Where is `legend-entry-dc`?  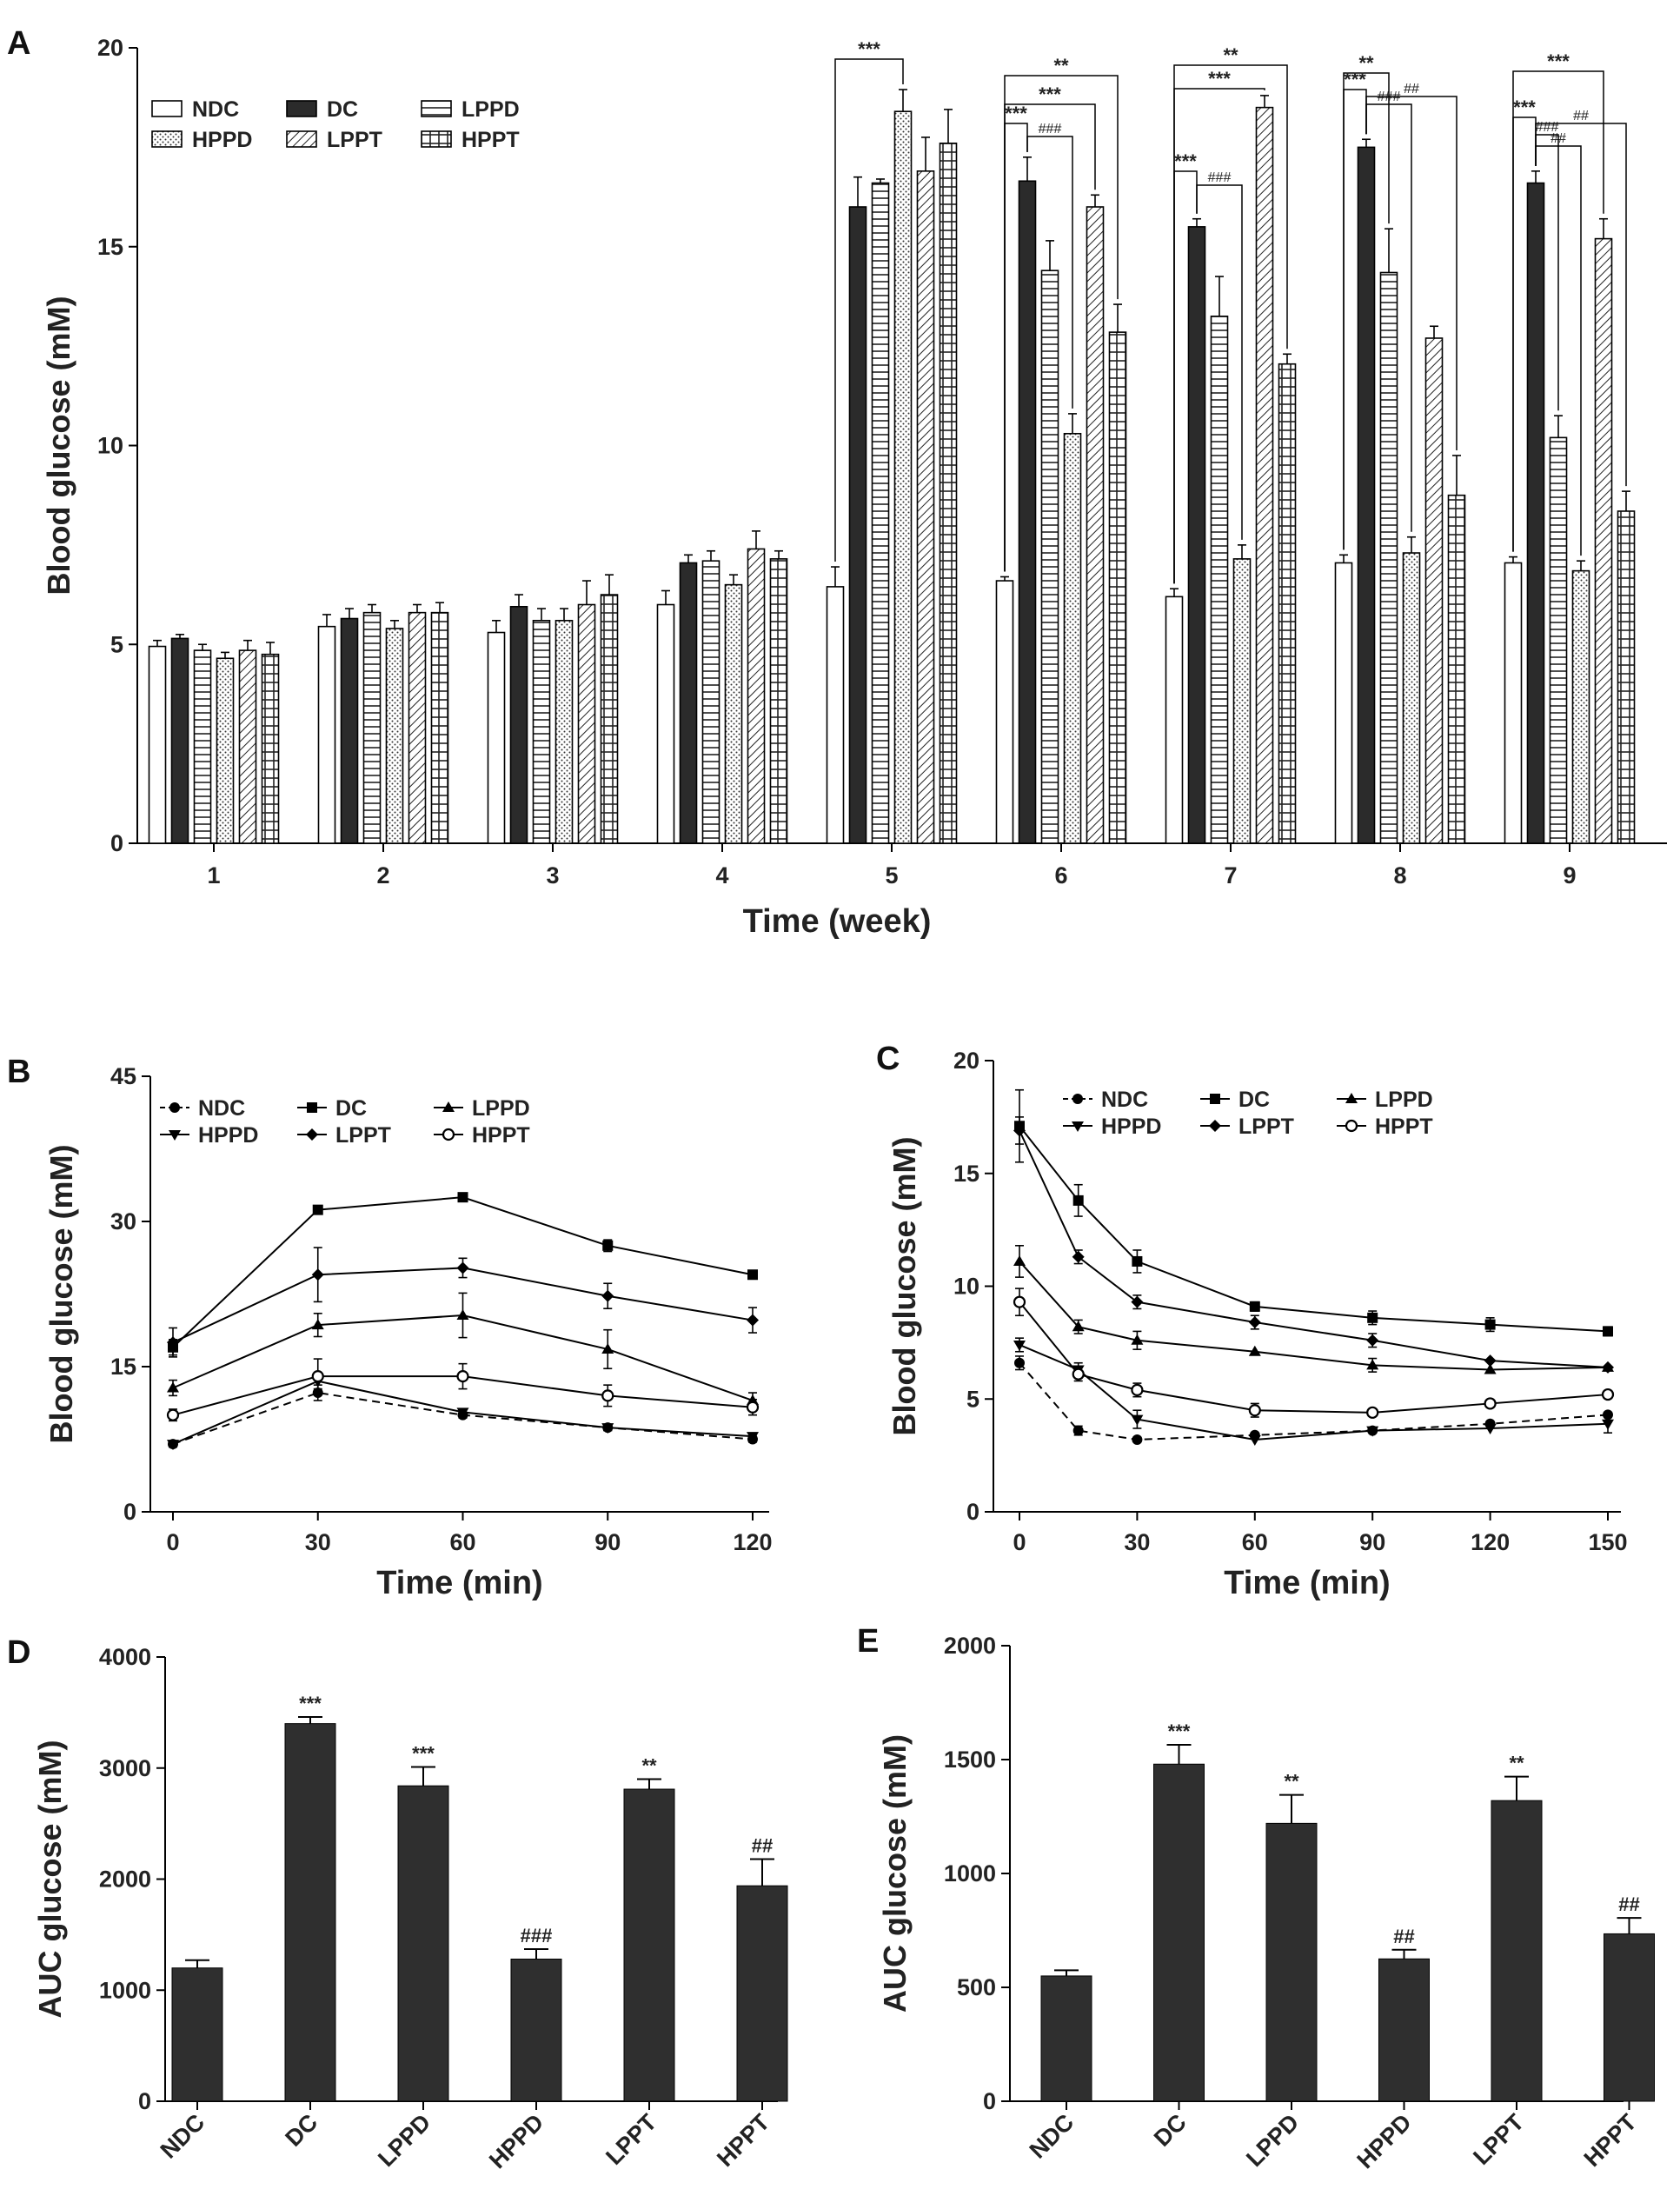 legend-entry-dc is located at coordinates (312, 1108).